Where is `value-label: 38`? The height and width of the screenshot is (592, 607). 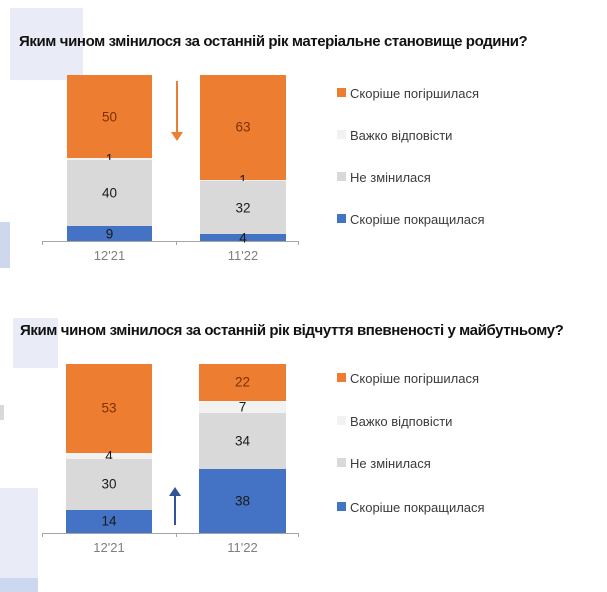
value-label: 38 is located at coordinates (242, 501).